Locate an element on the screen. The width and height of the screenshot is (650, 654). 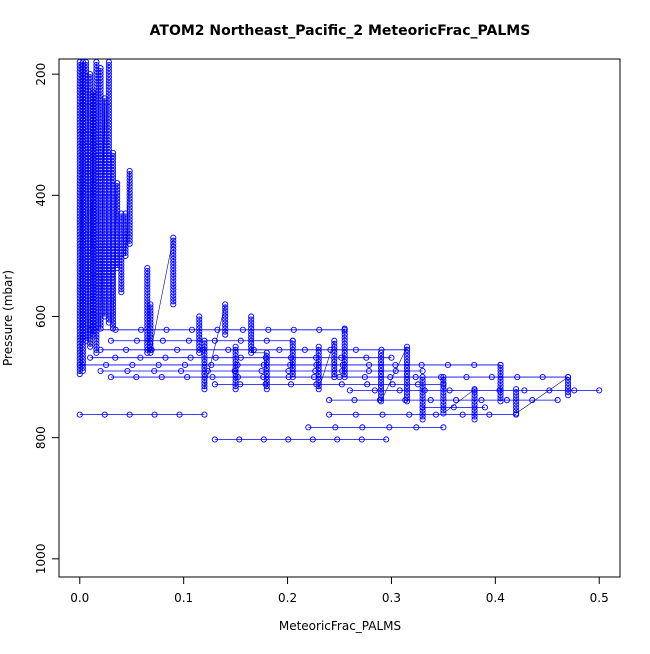
x-axis-label: MeteoricFrac_PALMS is located at coordinates (340, 626).